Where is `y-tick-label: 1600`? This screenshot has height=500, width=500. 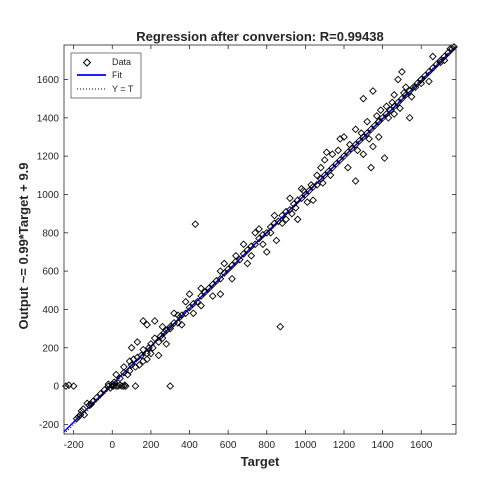
y-tick-label: 1600 is located at coordinates (48, 80).